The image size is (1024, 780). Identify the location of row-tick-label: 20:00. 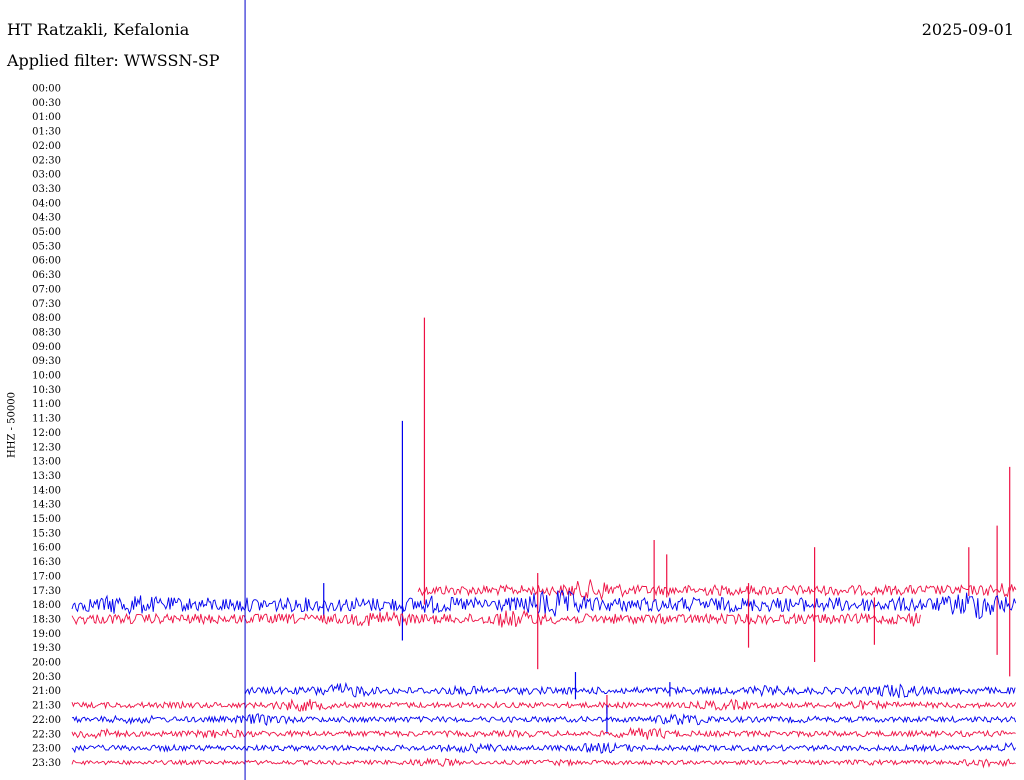
(46, 663).